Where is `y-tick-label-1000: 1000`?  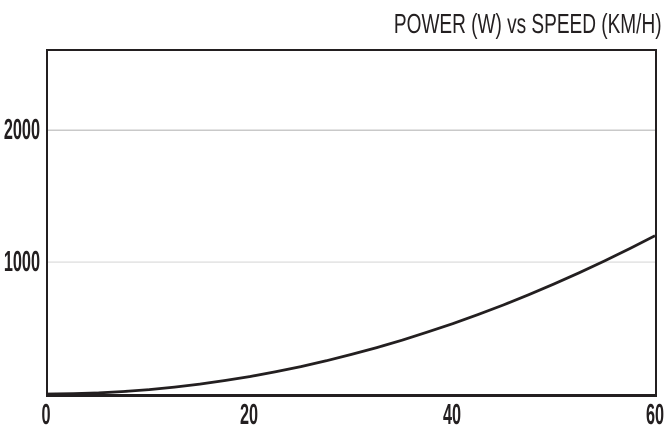 y-tick-label-1000: 1000 is located at coordinates (22, 262).